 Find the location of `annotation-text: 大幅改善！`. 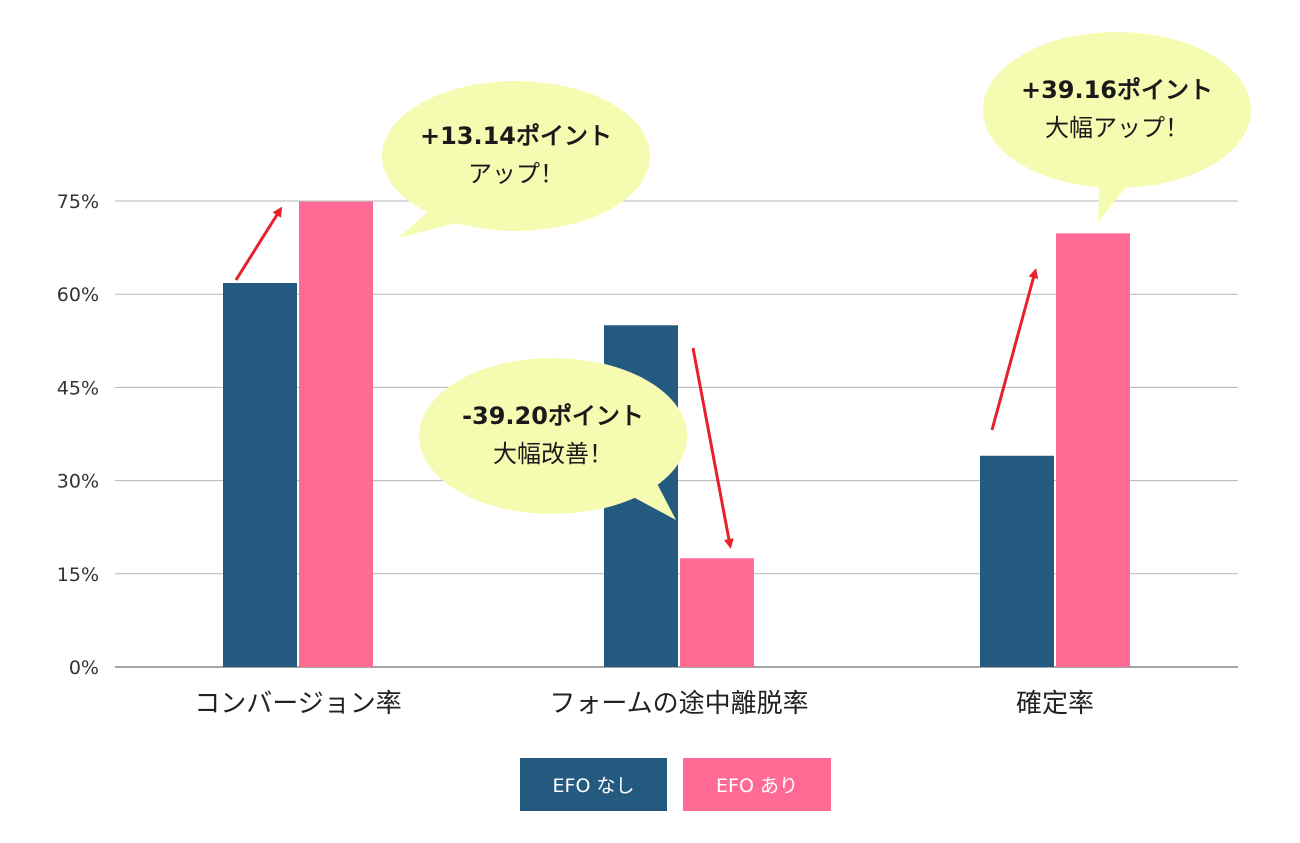

annotation-text: 大幅改善！ is located at coordinates (553, 454).